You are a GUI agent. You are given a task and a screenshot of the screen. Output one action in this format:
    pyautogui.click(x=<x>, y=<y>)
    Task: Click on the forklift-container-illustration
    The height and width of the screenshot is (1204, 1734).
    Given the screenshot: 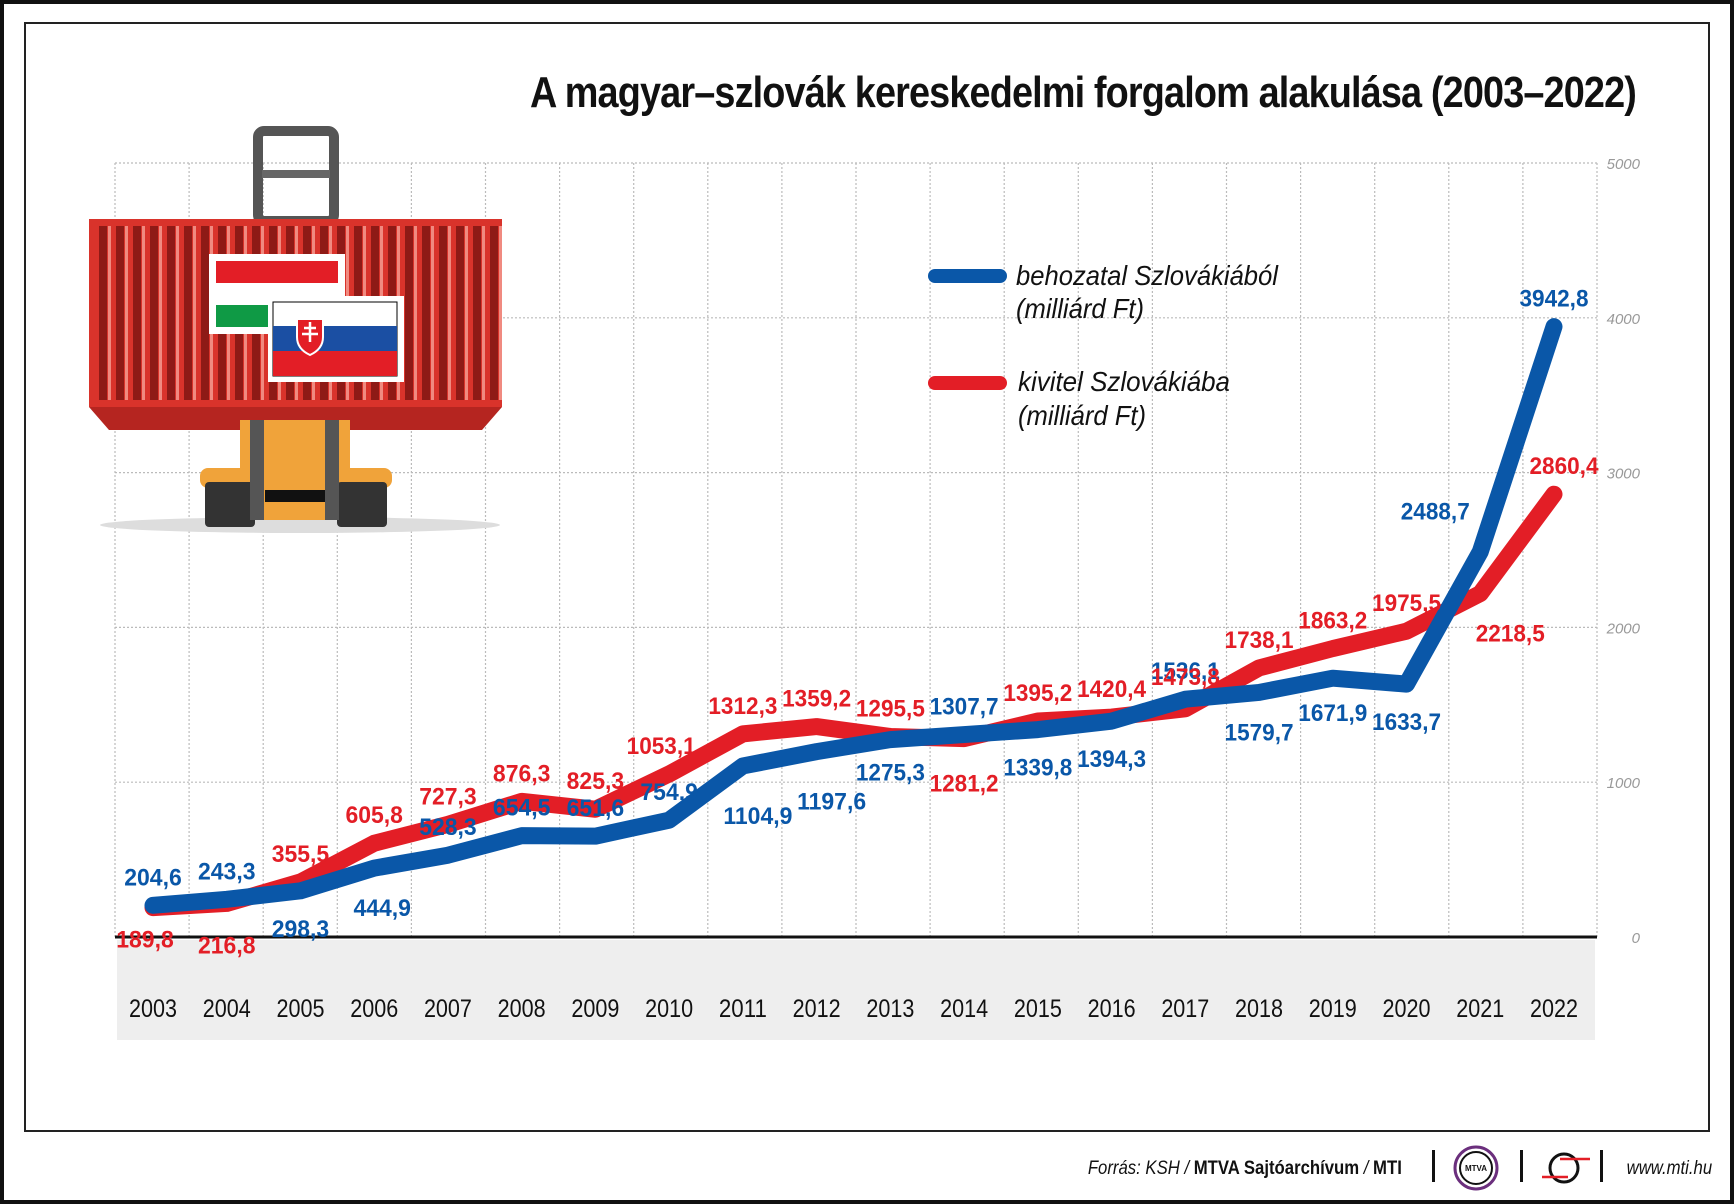 What is the action you would take?
    pyautogui.click(x=295, y=329)
    